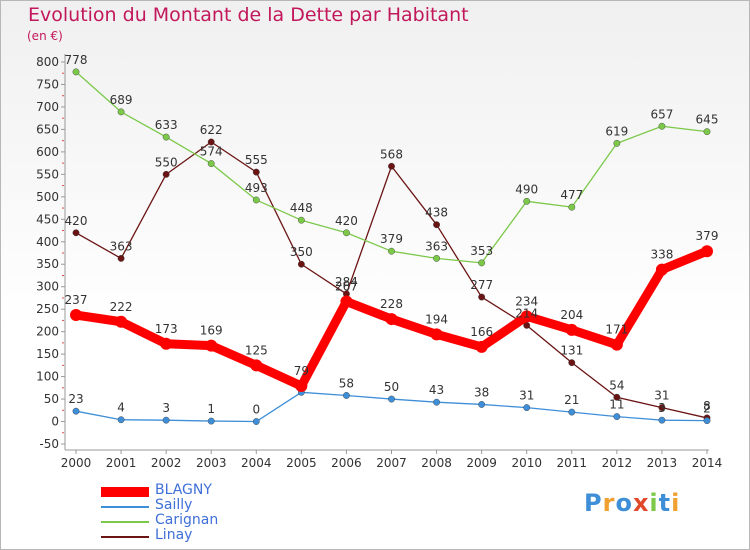  Describe the element at coordinates (183, 490) in the screenshot. I see `legend-label-blagny: BLAGNY` at that location.